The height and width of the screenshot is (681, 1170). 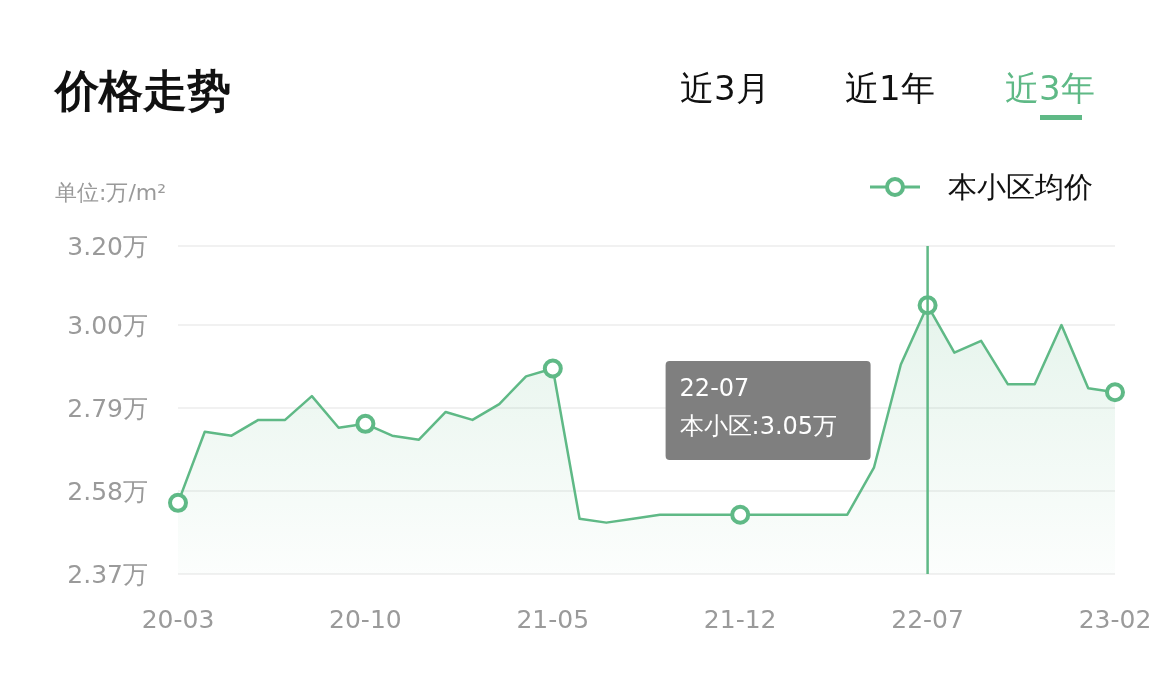 I want to click on legend-label: 本小区均价, so click(x=1020, y=187).